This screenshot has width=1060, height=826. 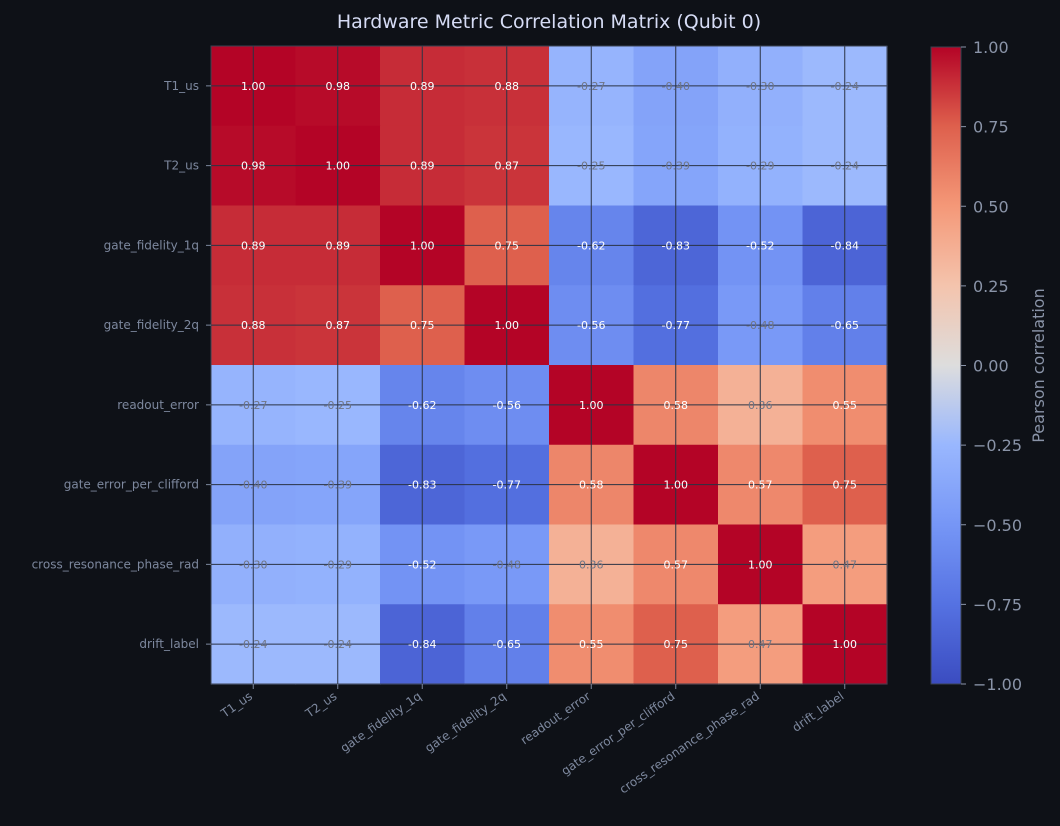 I want to click on colorbar: 1.00 0.75 0.50 0.25 0.00 −0.25 −0.50 −0.75 −1.00, so click(x=976, y=366).